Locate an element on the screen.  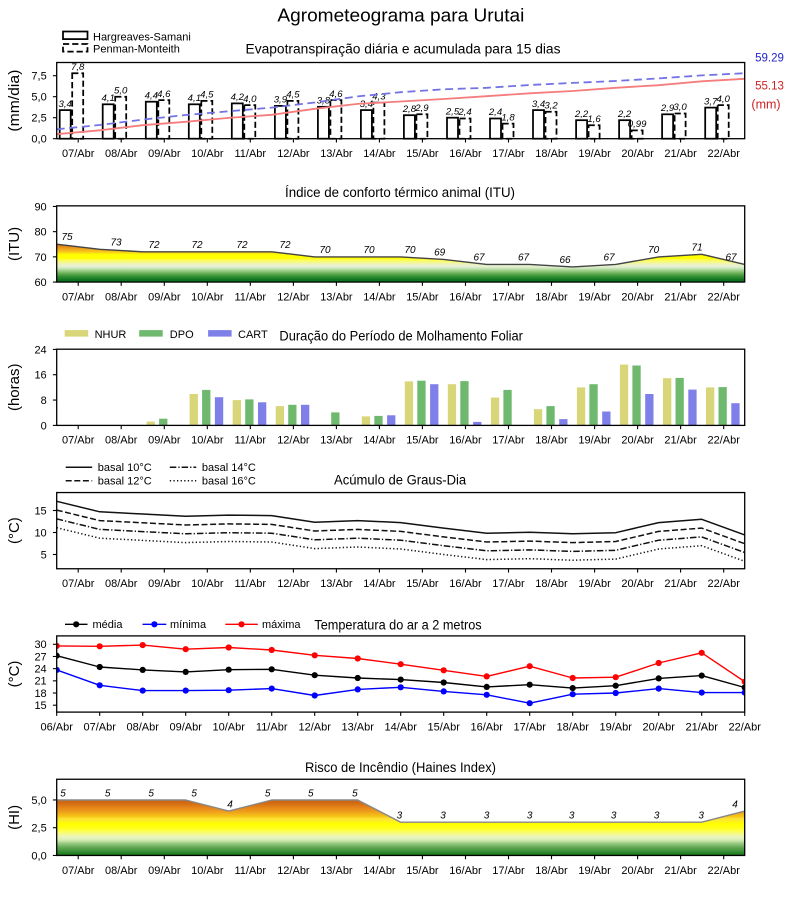
svg-text: 4,3 is located at coordinates (379, 96).